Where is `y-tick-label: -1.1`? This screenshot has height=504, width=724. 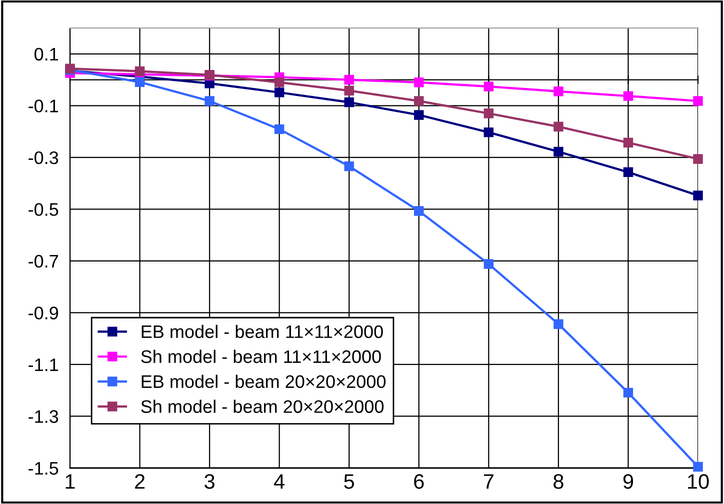
y-tick-label: -1.1 is located at coordinates (43, 365).